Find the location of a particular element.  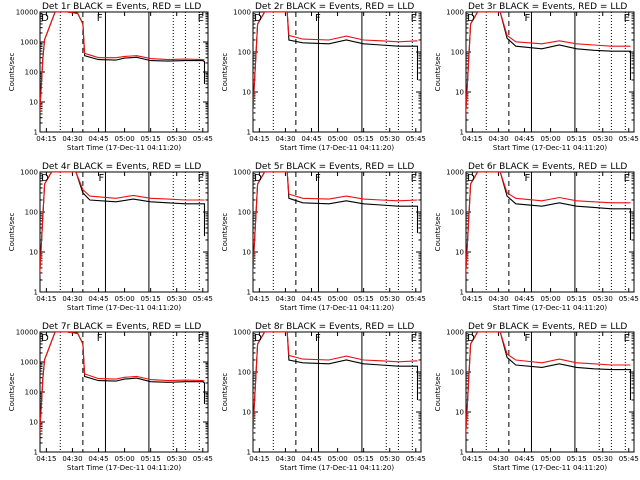

panel-title: Det 6r BLACK = Events, RED = LLD is located at coordinates (547, 167).